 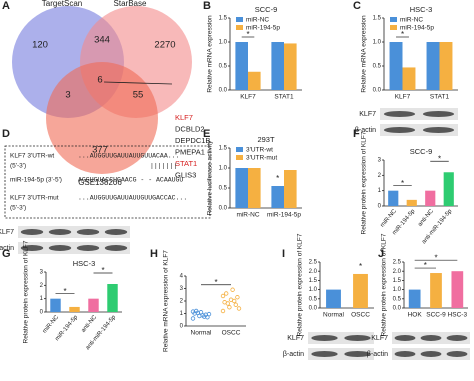 I want to click on gene-name: PMEPA1, so click(x=190, y=151).